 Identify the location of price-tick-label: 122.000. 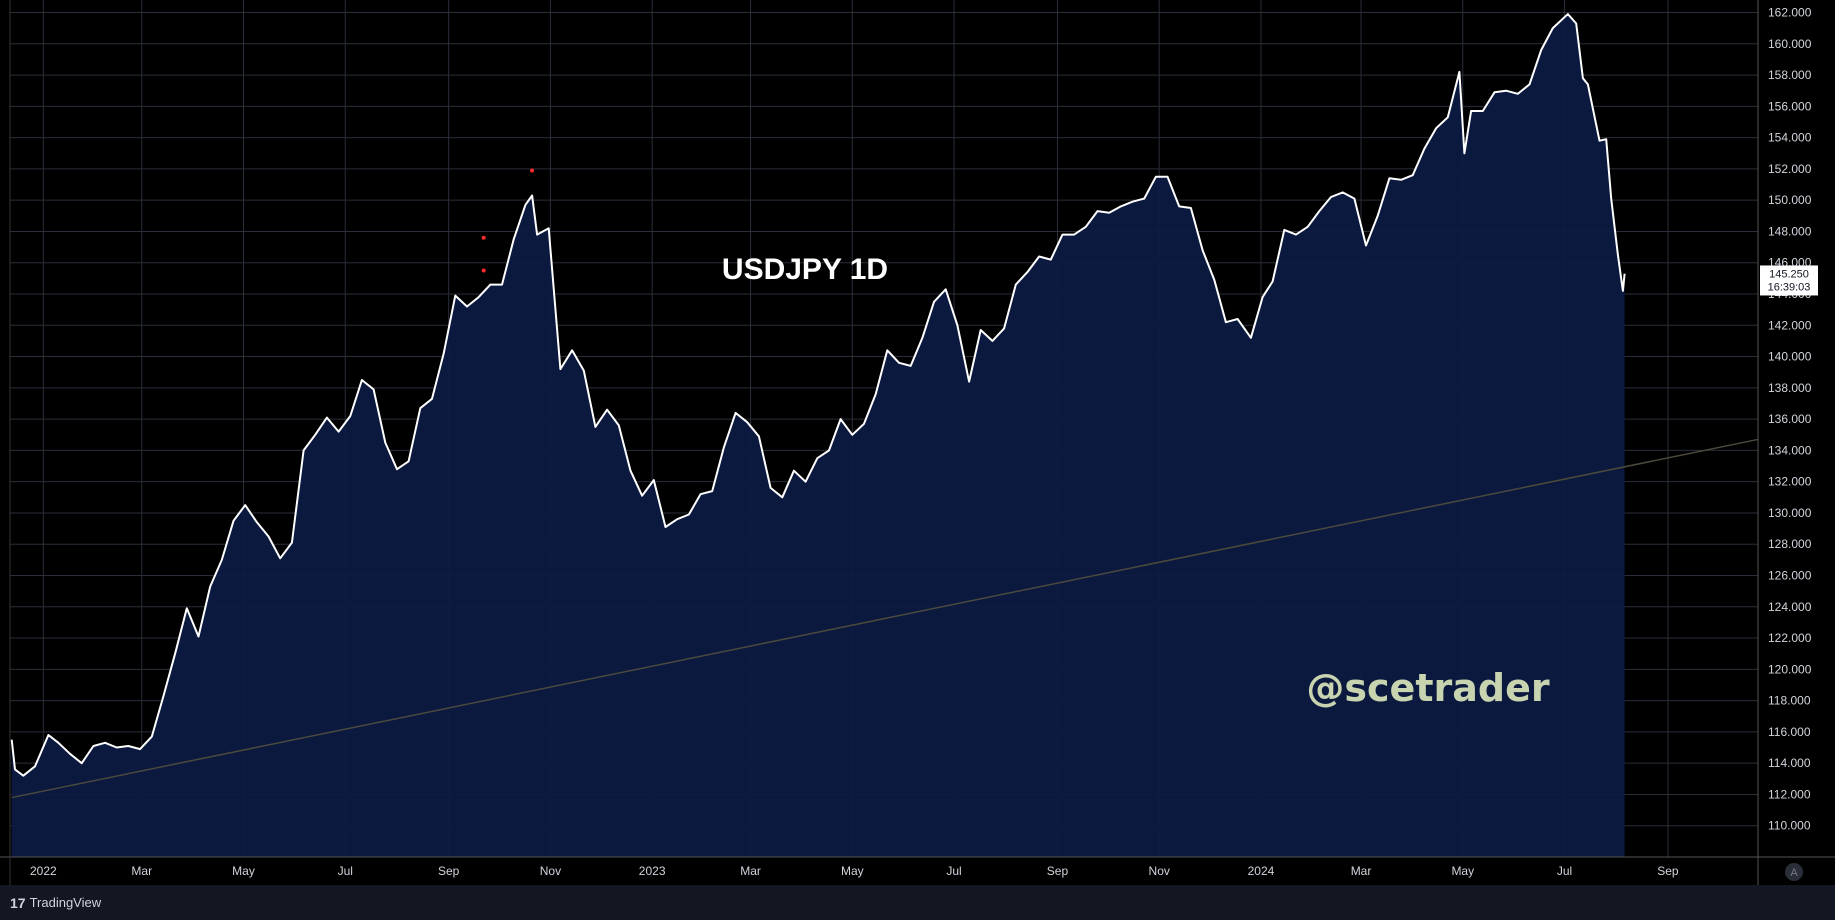
(1790, 638).